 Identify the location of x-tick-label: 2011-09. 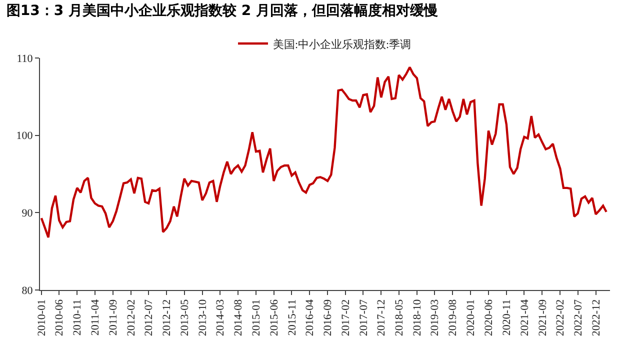
(113, 317).